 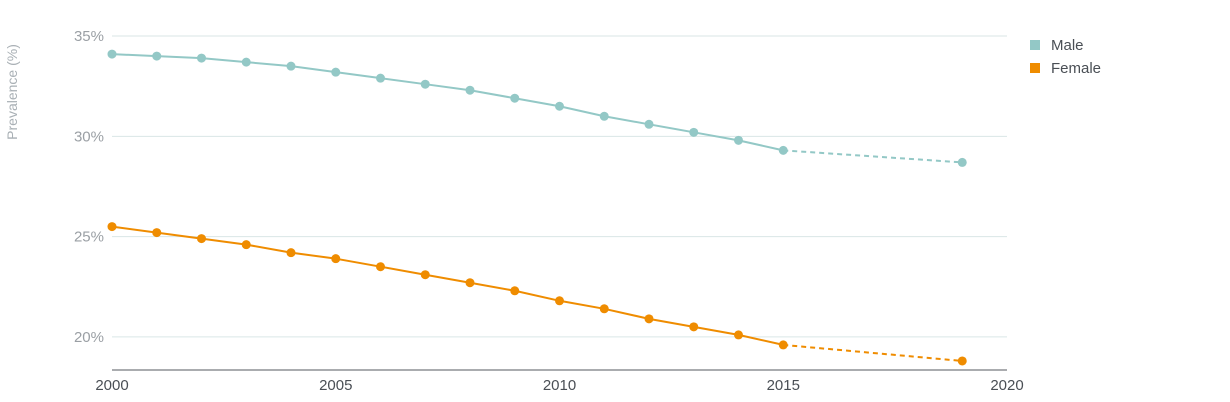 I want to click on male-point-2007, so click(x=425, y=84).